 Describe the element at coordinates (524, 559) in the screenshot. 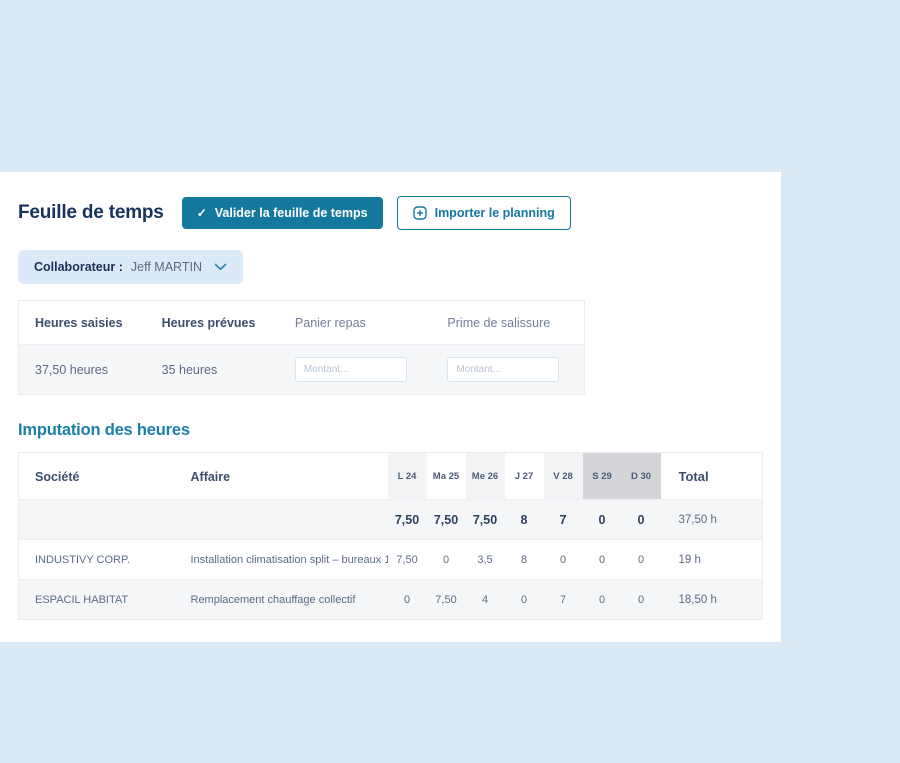

I see `hours-thu: 8` at that location.